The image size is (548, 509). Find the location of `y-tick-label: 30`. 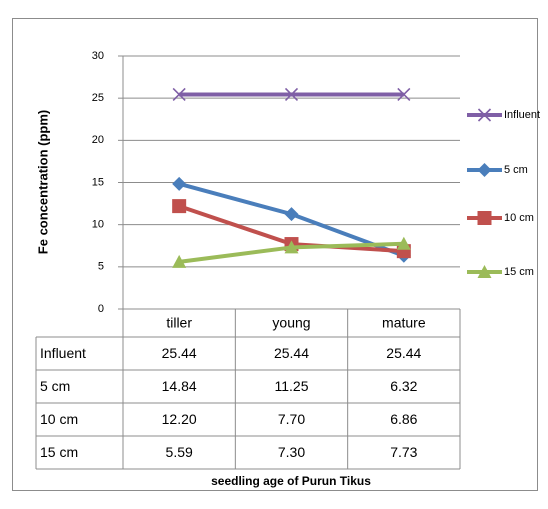

y-tick-label: 30 is located at coordinates (98, 56).